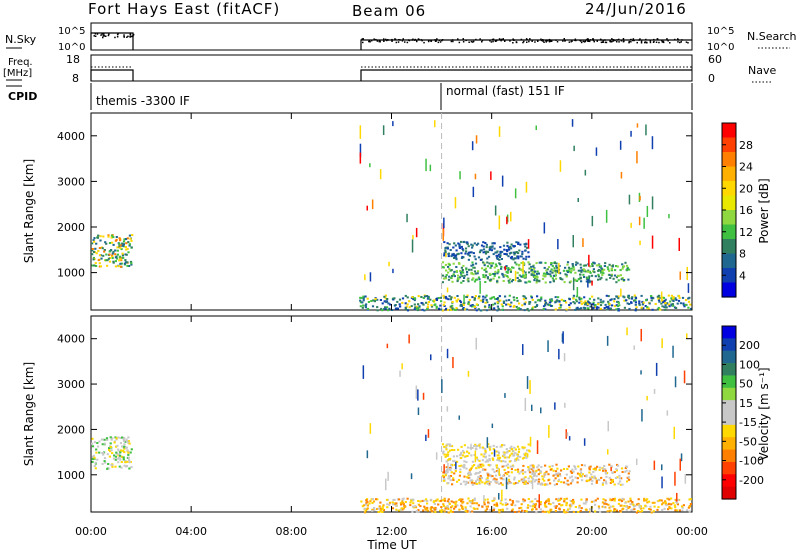  Describe the element at coordinates (749, 345) in the screenshot. I see `colorbar-tick-label: 200` at that location.